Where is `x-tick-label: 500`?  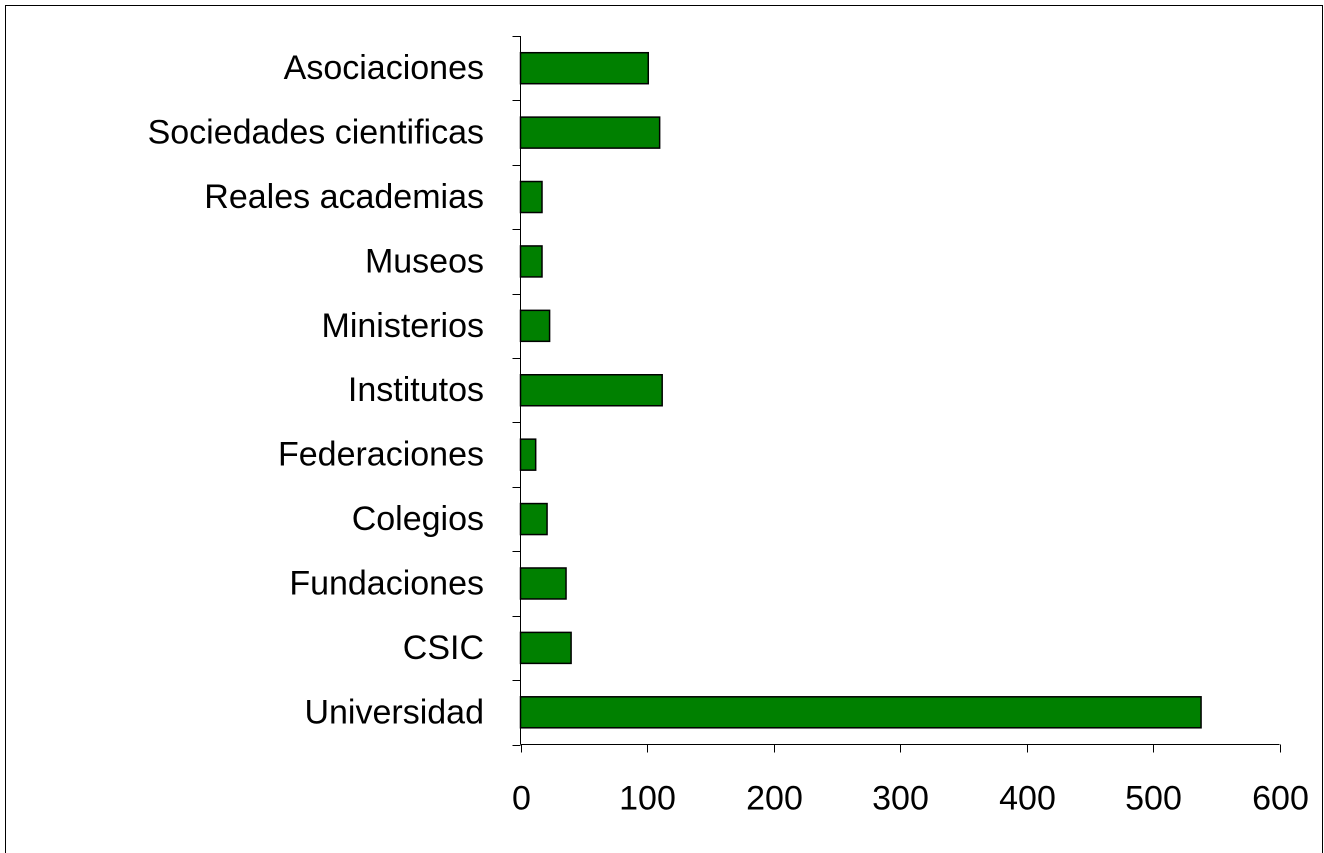
x-tick-label: 500 is located at coordinates (1153, 798).